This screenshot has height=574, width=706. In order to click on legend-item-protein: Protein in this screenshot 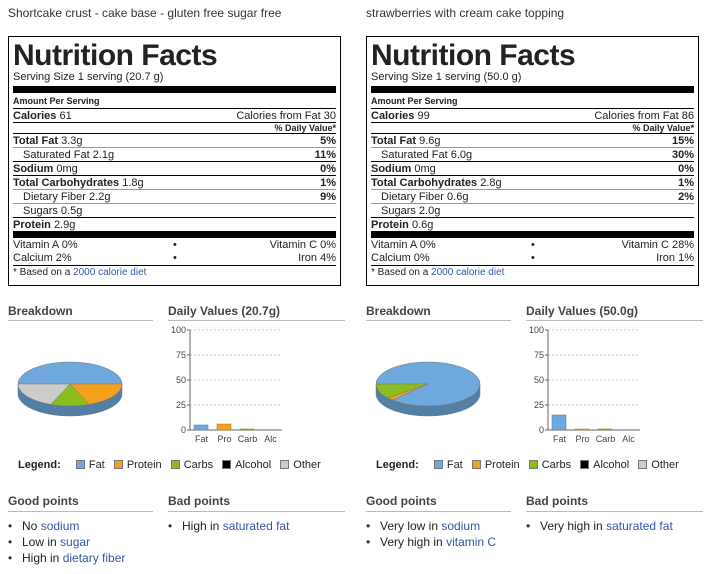, I will do `click(135, 465)`.